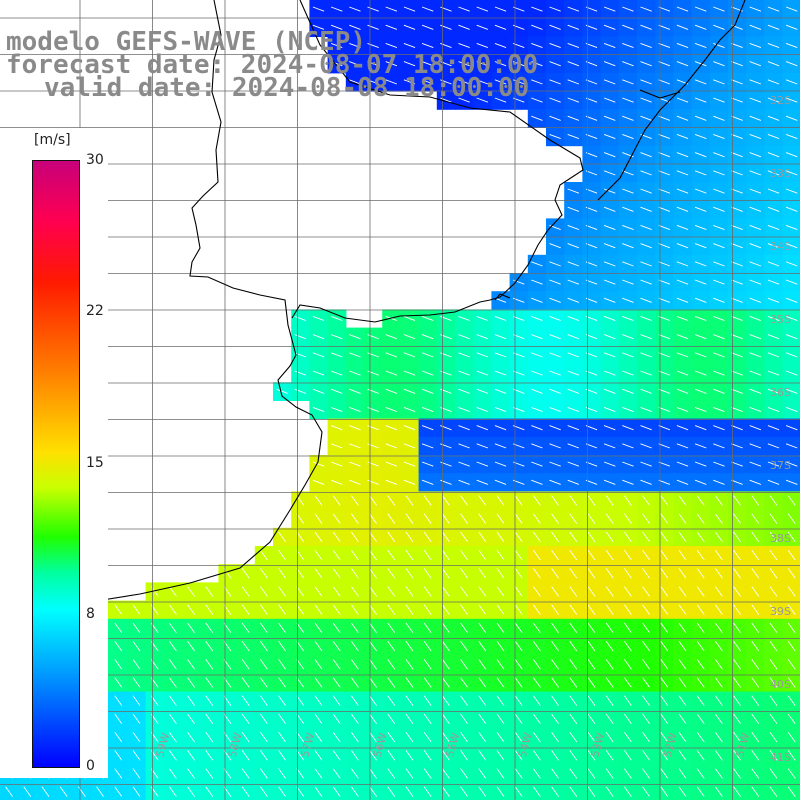 The width and height of the screenshot is (800, 800). I want to click on latitude-label: 34S, so click(780, 246).